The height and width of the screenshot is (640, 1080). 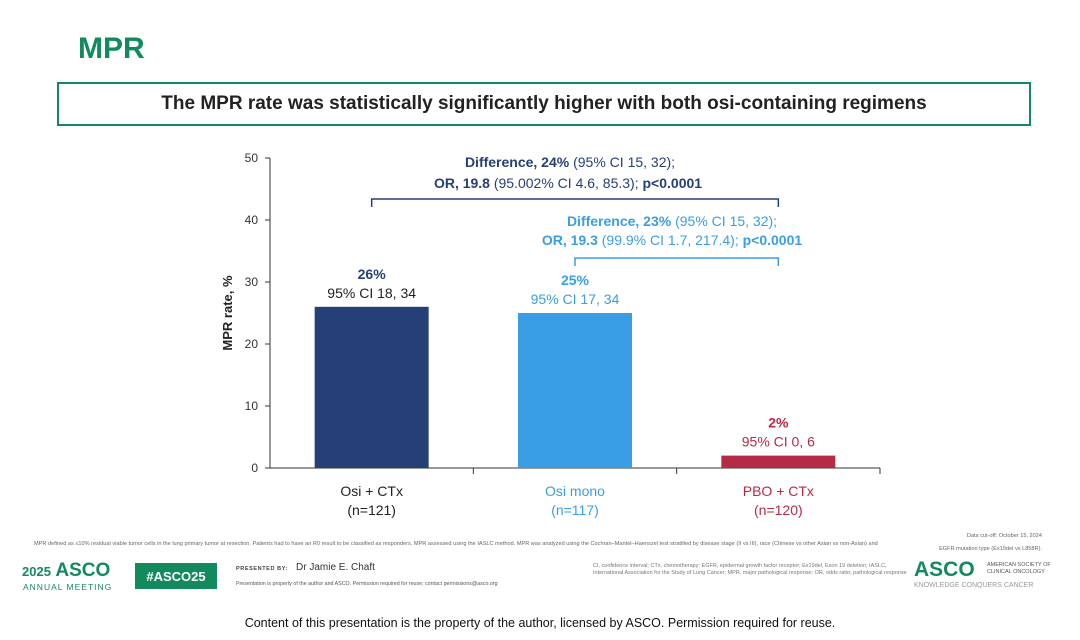 I want to click on asco-logo-tagline: KNOWLEDGE CONQUERS CANCER, so click(x=974, y=585).